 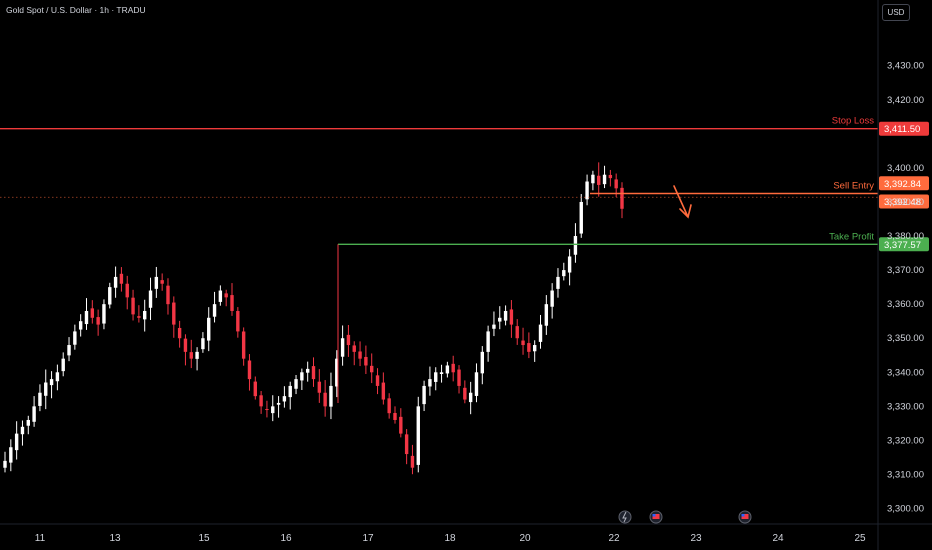 I want to click on current-price-badge, so click(x=904, y=183).